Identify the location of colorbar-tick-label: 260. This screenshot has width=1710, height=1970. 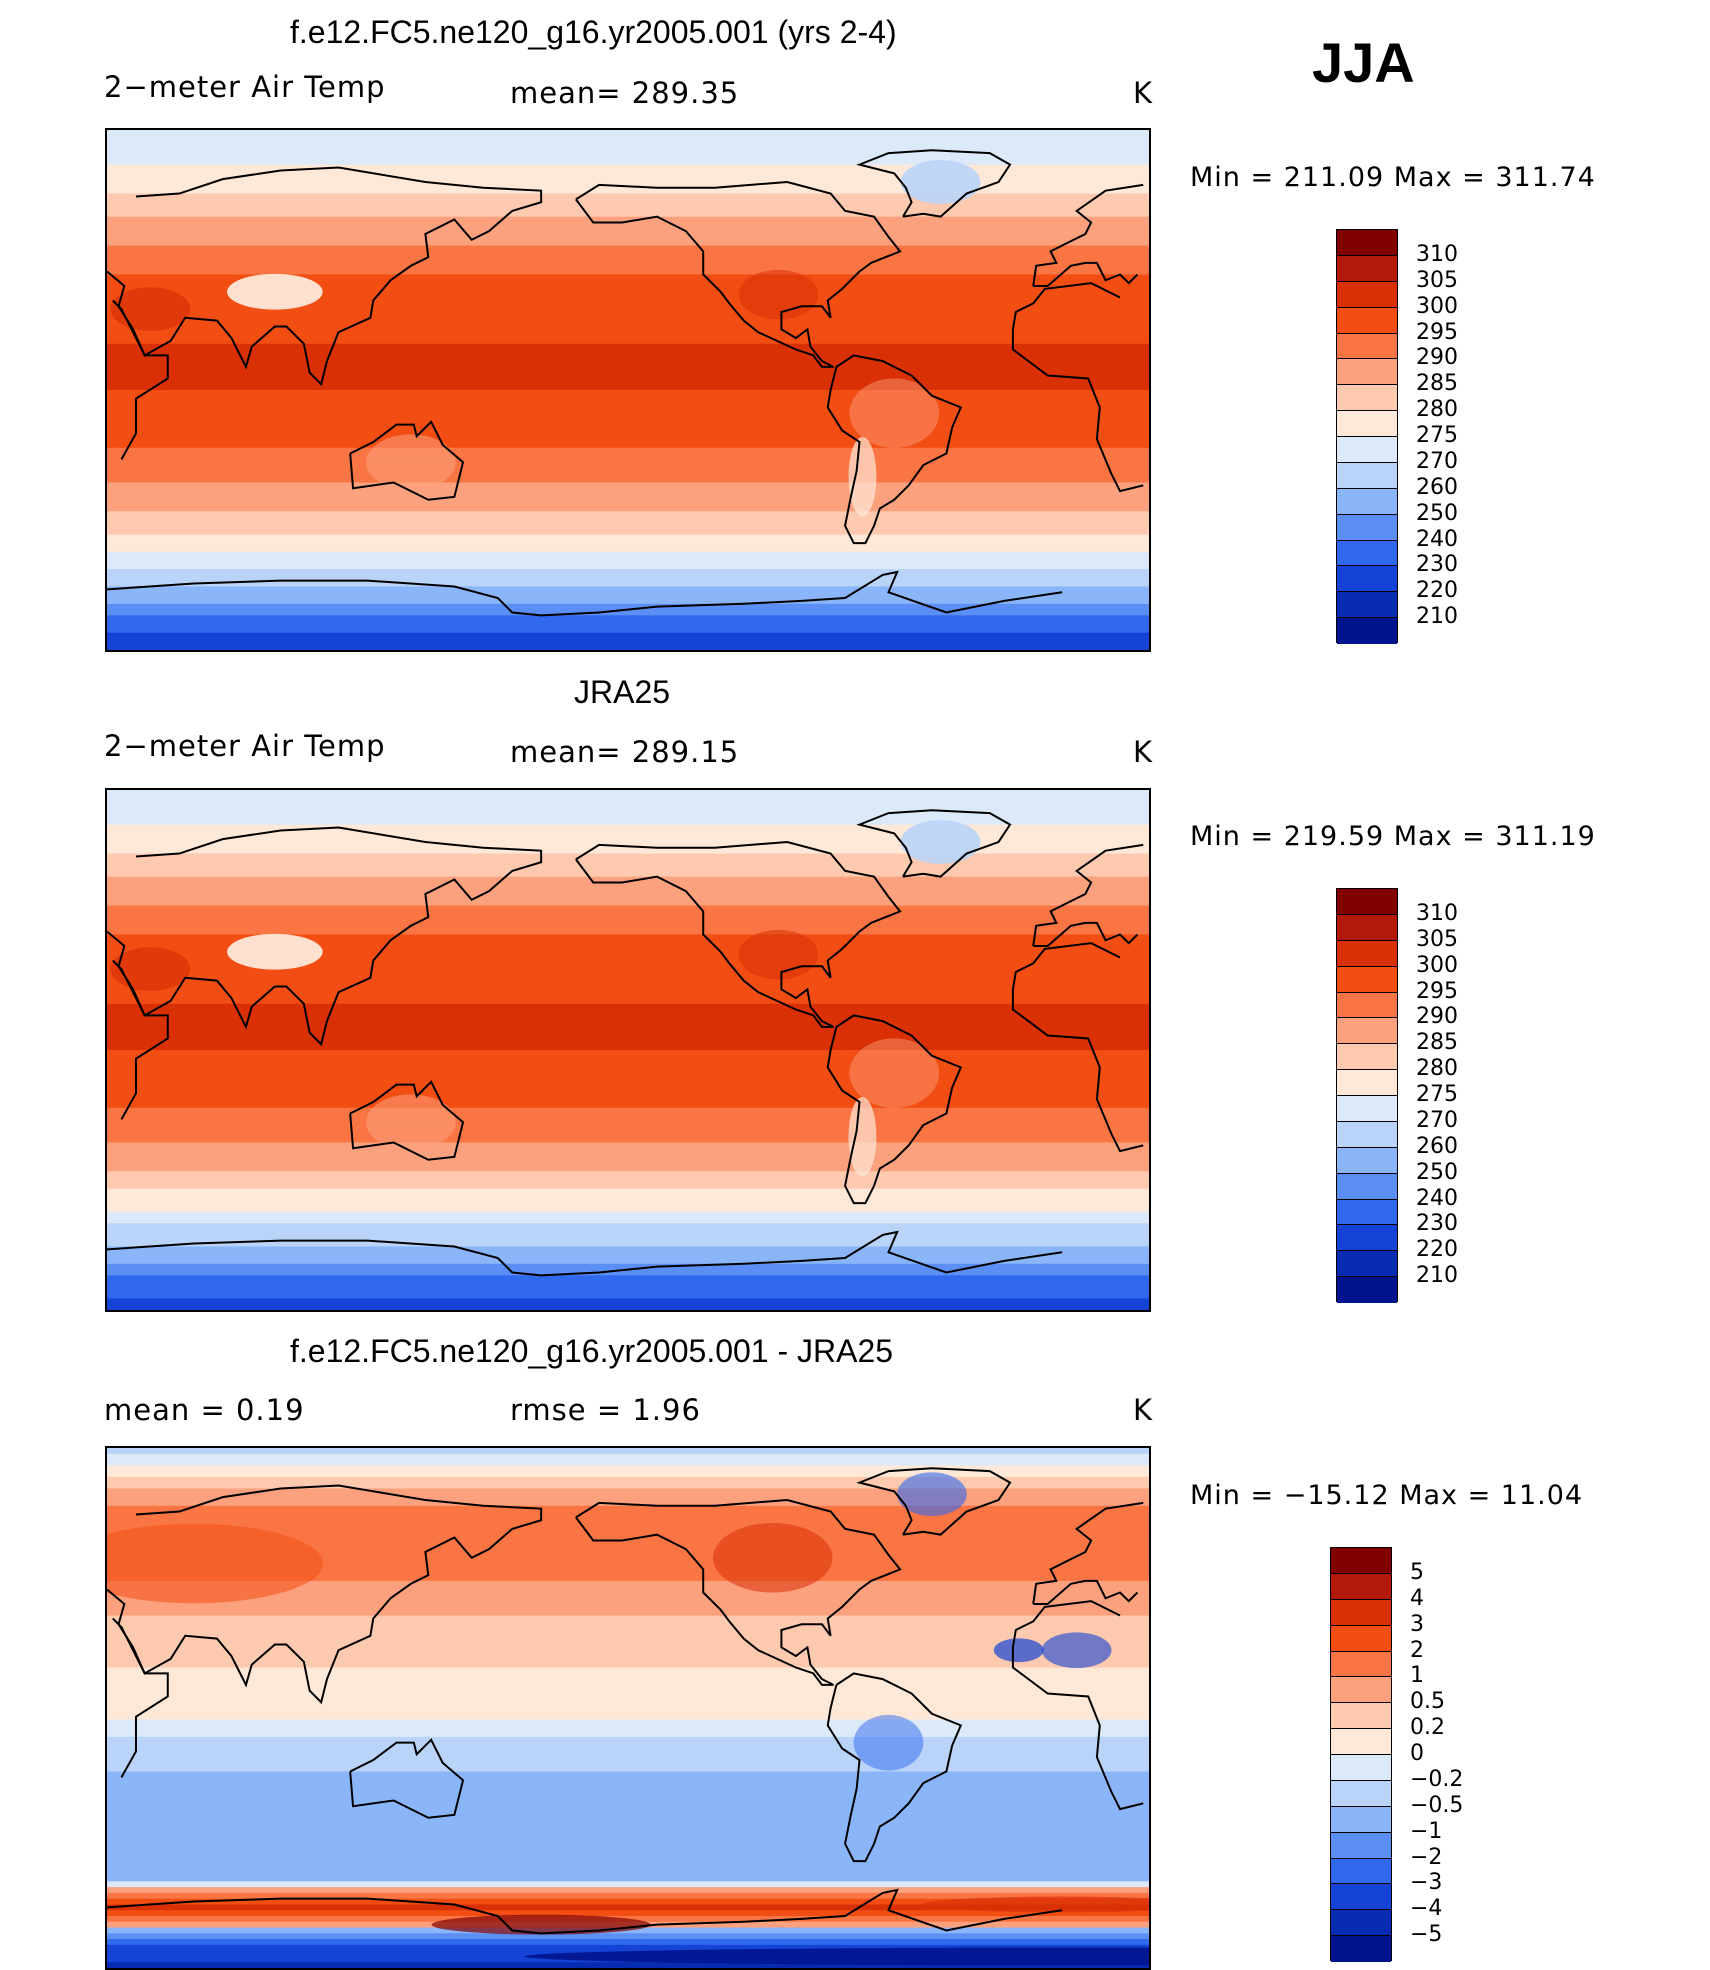
(1437, 1146).